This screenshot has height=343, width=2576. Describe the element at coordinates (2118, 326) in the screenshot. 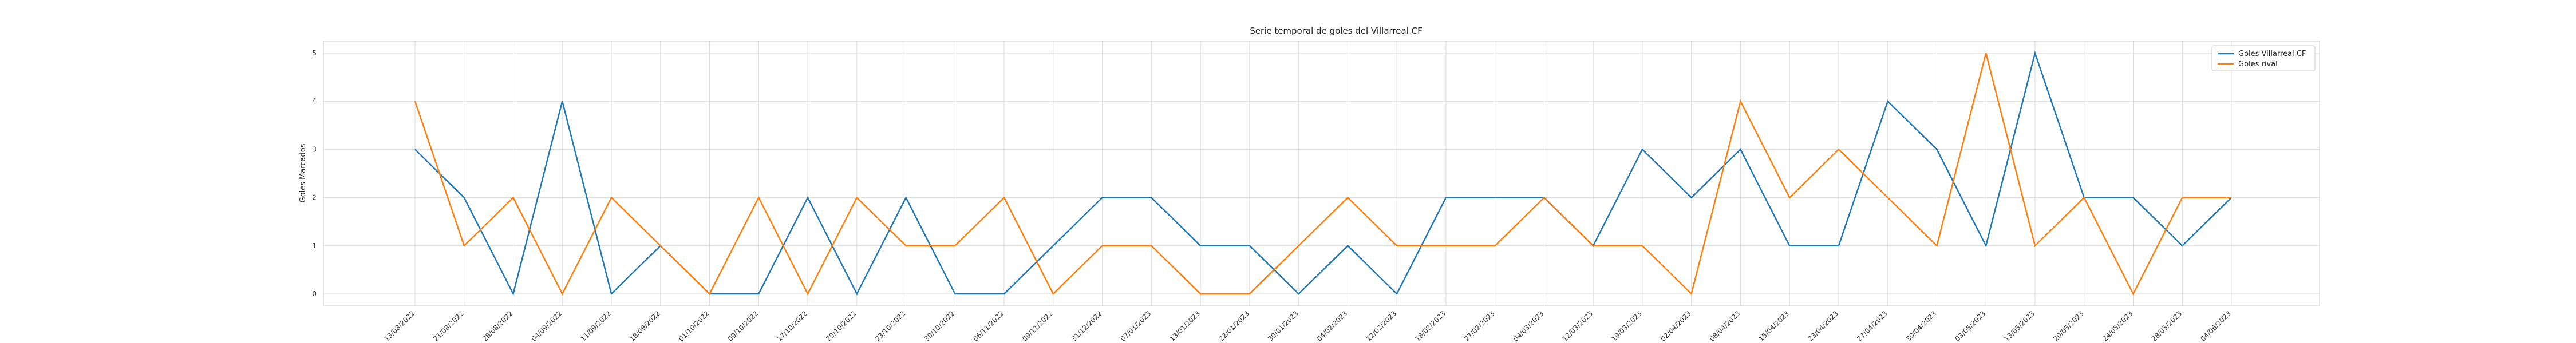

I see `x-tick-label: 24/05/2023` at that location.